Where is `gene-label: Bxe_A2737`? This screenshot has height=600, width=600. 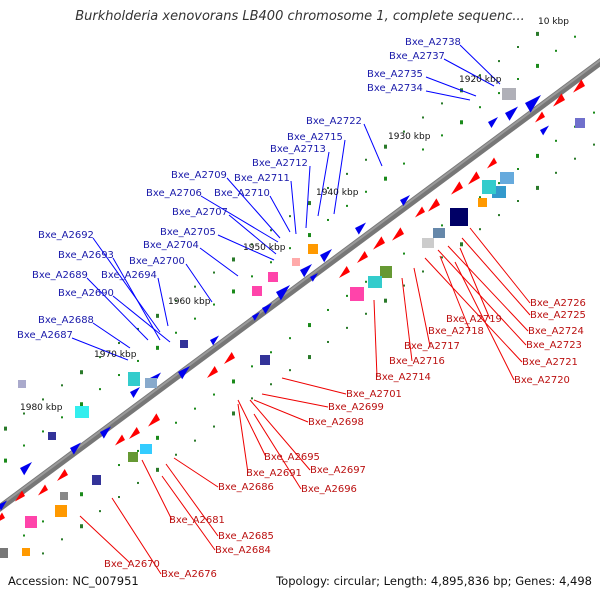
gene-label: Bxe_A2737 is located at coordinates (417, 56).